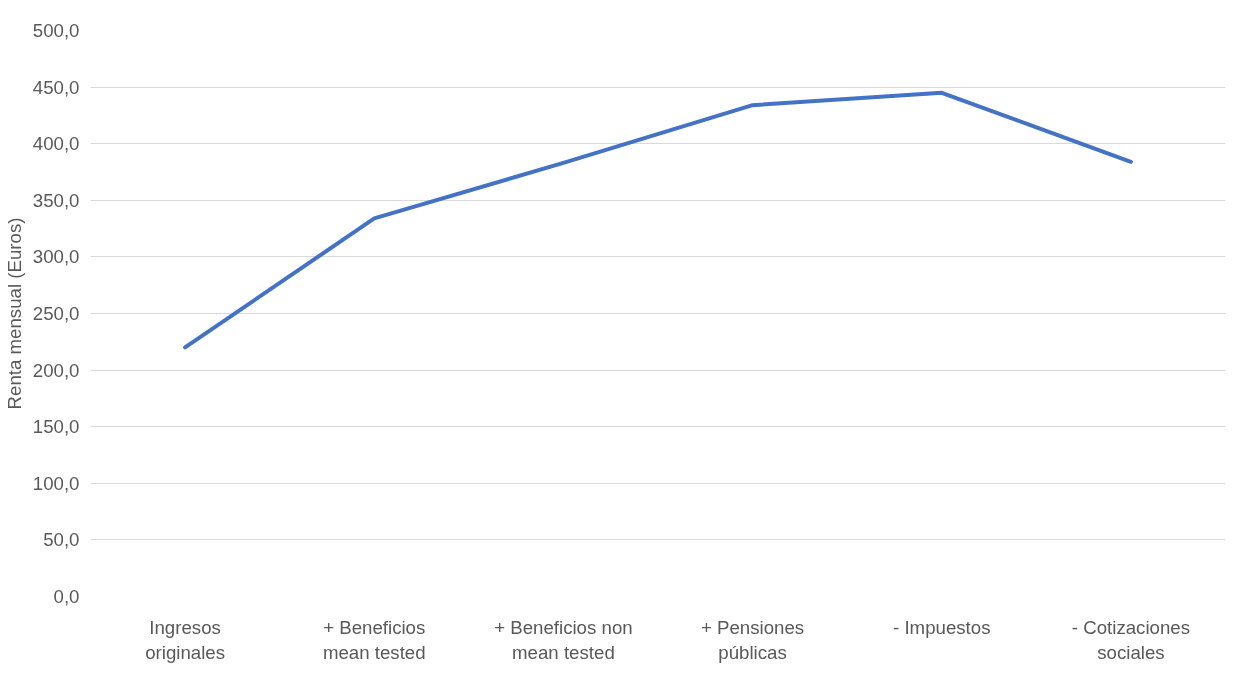 Image resolution: width=1244 pixels, height=675 pixels. Describe the element at coordinates (942, 627) in the screenshot. I see `x-tick-label: - Impuestos` at that location.